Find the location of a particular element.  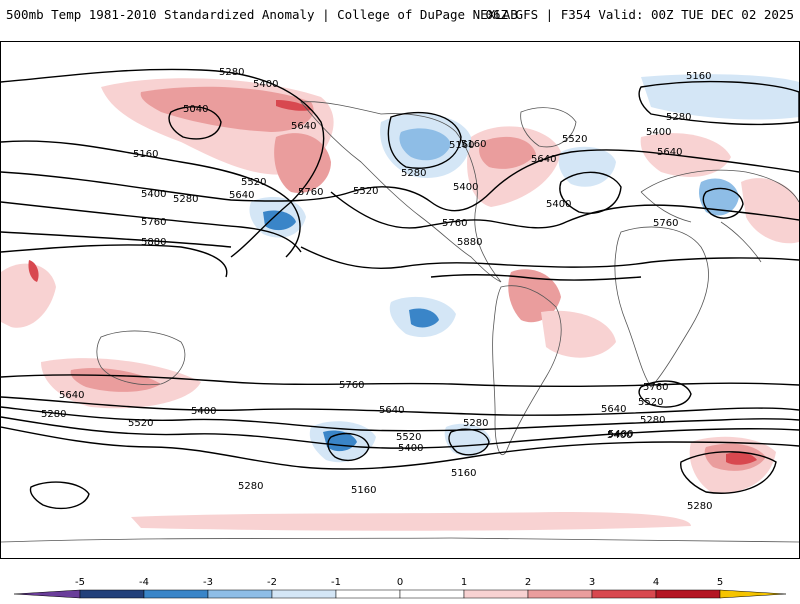

warm-anomaly-gulf-alaska is located at coordinates (302, 163).